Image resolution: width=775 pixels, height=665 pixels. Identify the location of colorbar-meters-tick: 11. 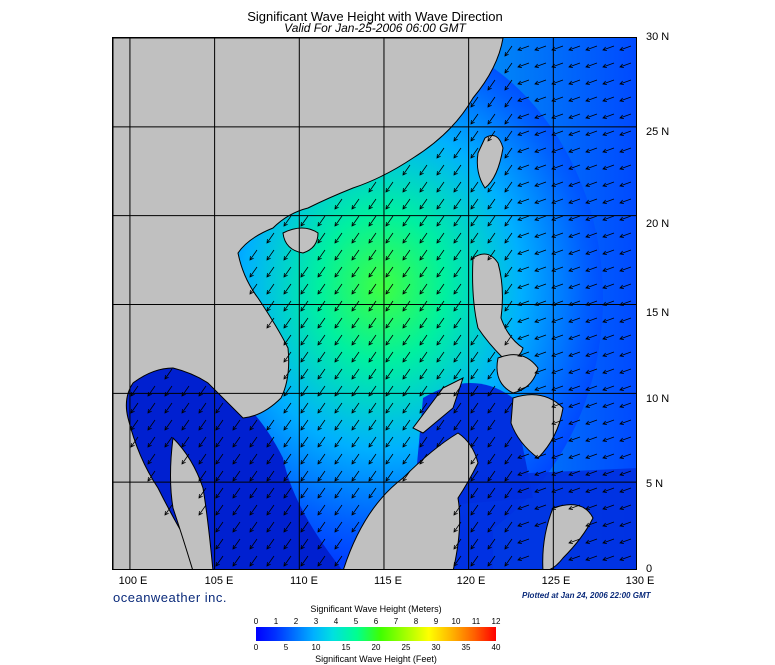
(476, 621).